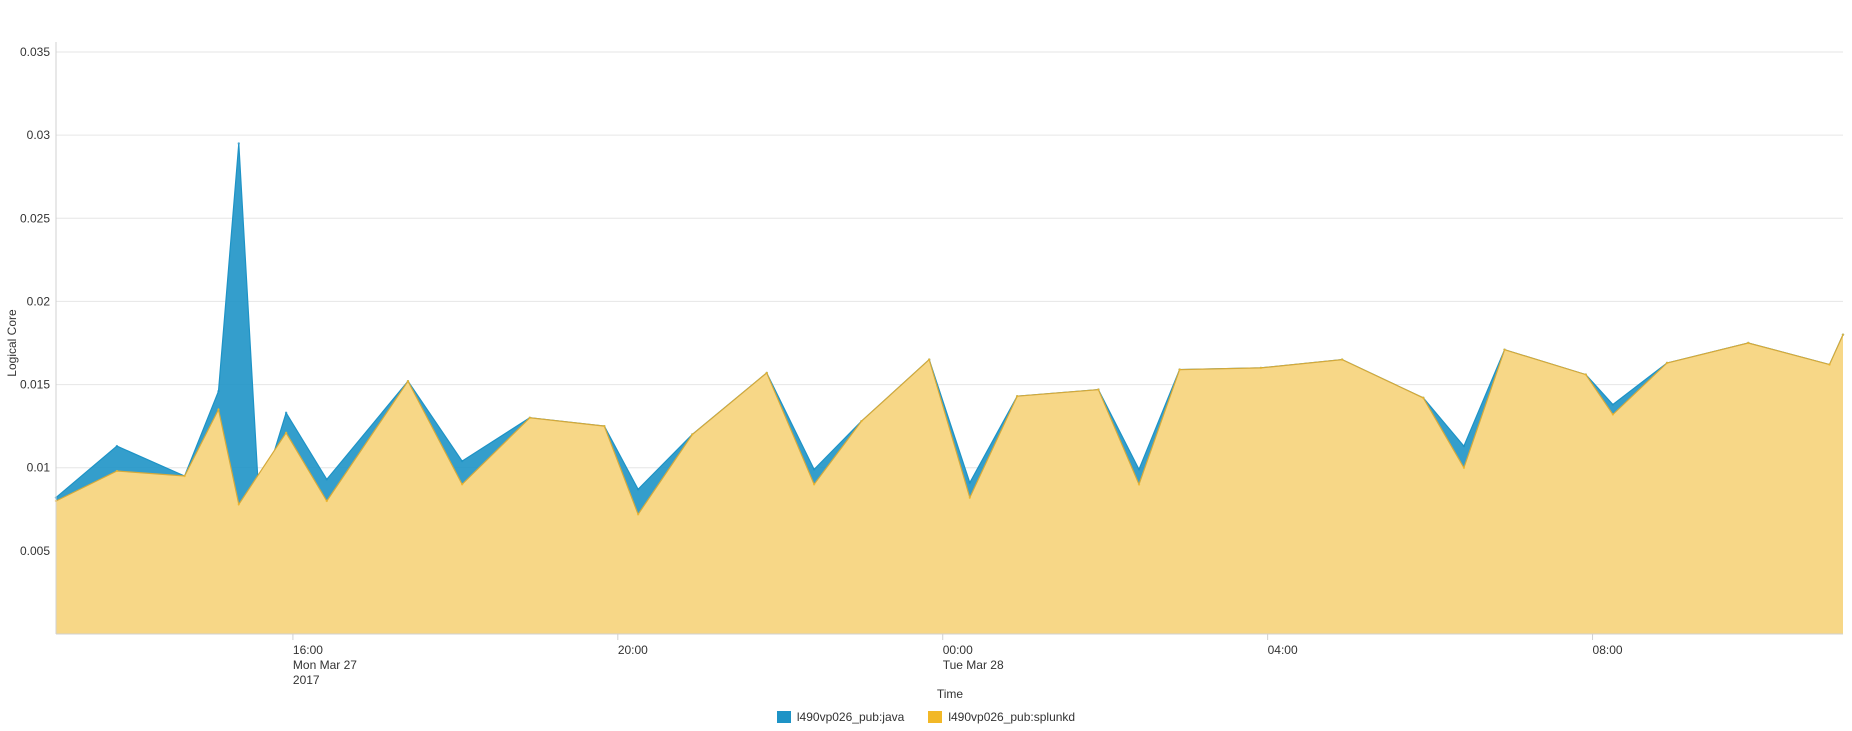  What do you see at coordinates (306, 680) in the screenshot?
I see `x-tick-label: 2017` at bounding box center [306, 680].